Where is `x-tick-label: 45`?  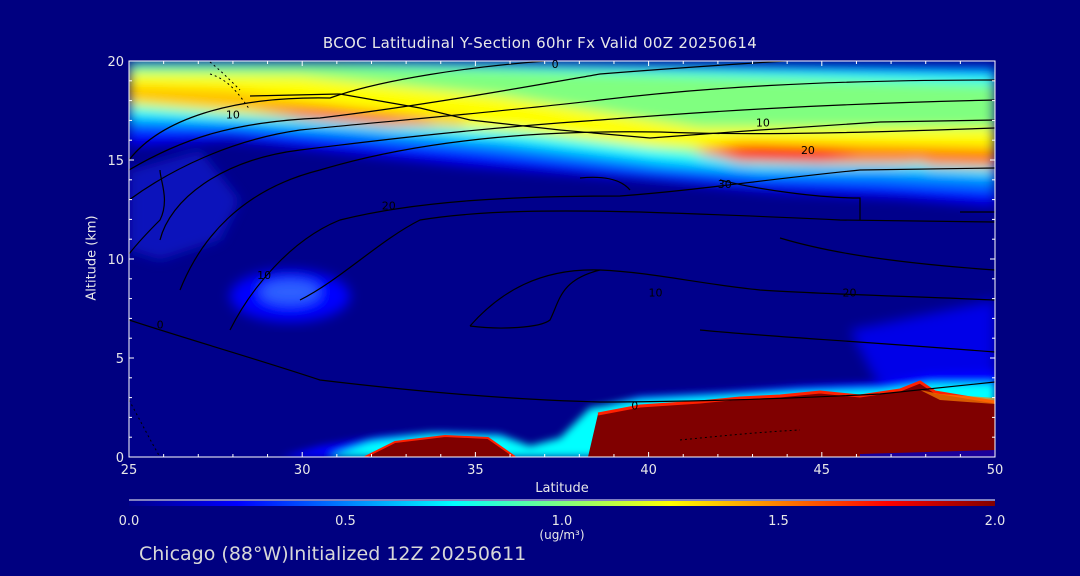
x-tick-label: 45 is located at coordinates (822, 470).